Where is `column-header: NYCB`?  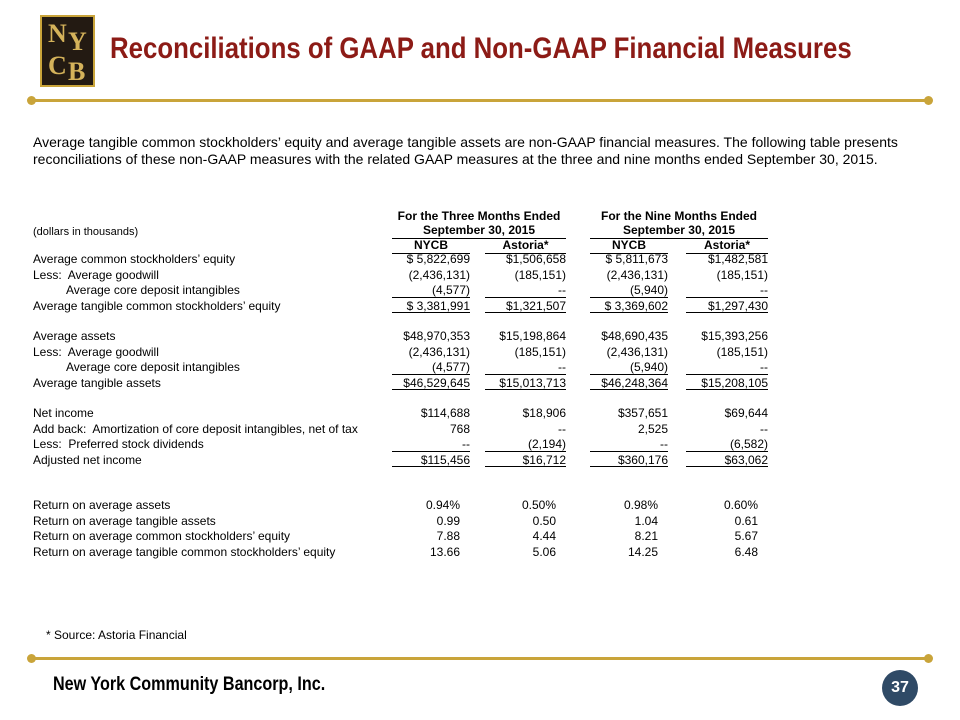
column-header: NYCB is located at coordinates (431, 246).